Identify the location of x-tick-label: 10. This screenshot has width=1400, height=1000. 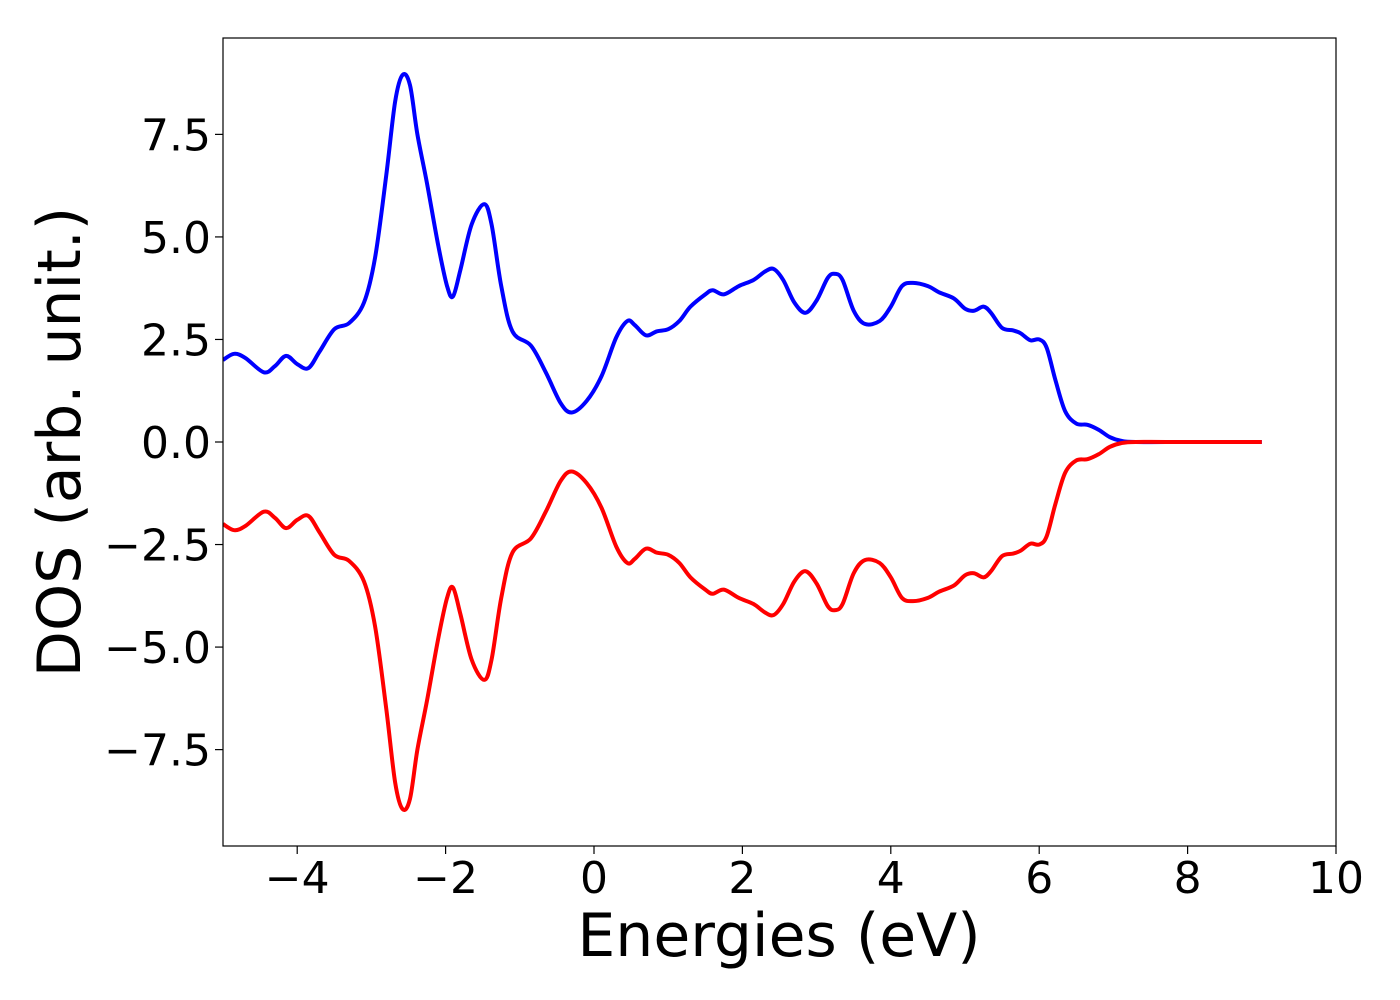
(1336, 878).